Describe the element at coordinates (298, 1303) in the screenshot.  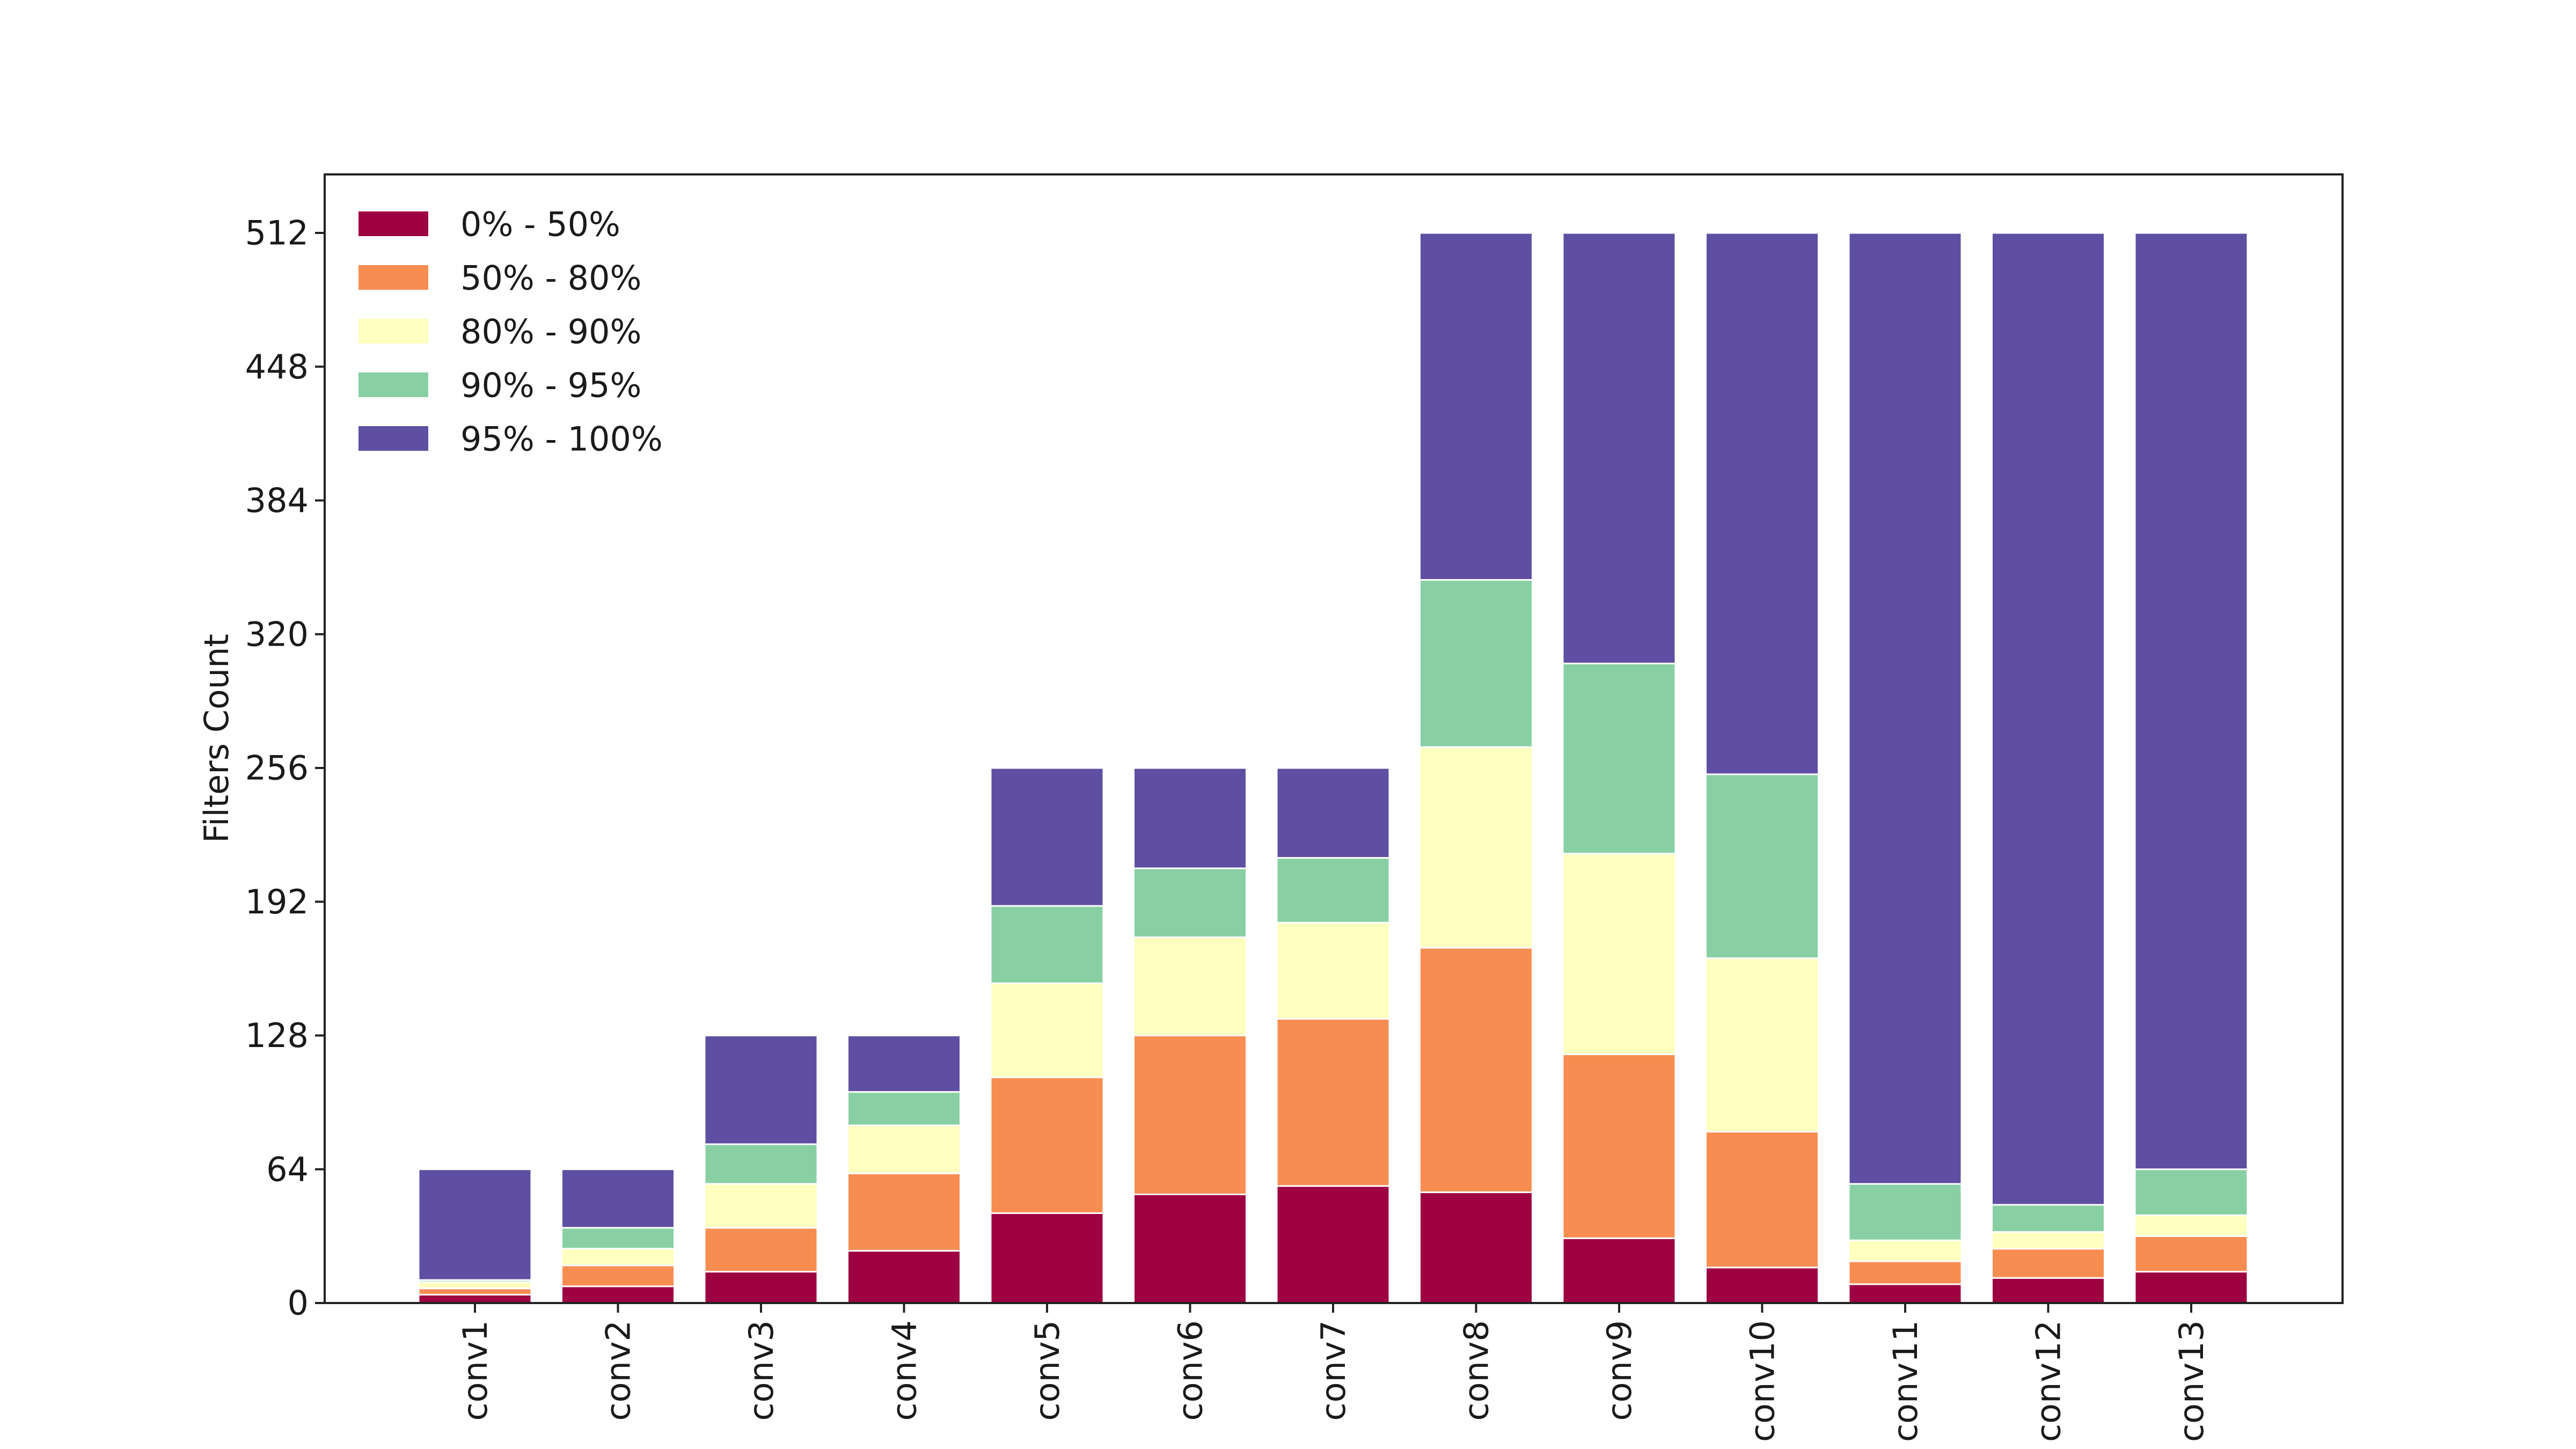
I see `y-tick-label: 0` at that location.